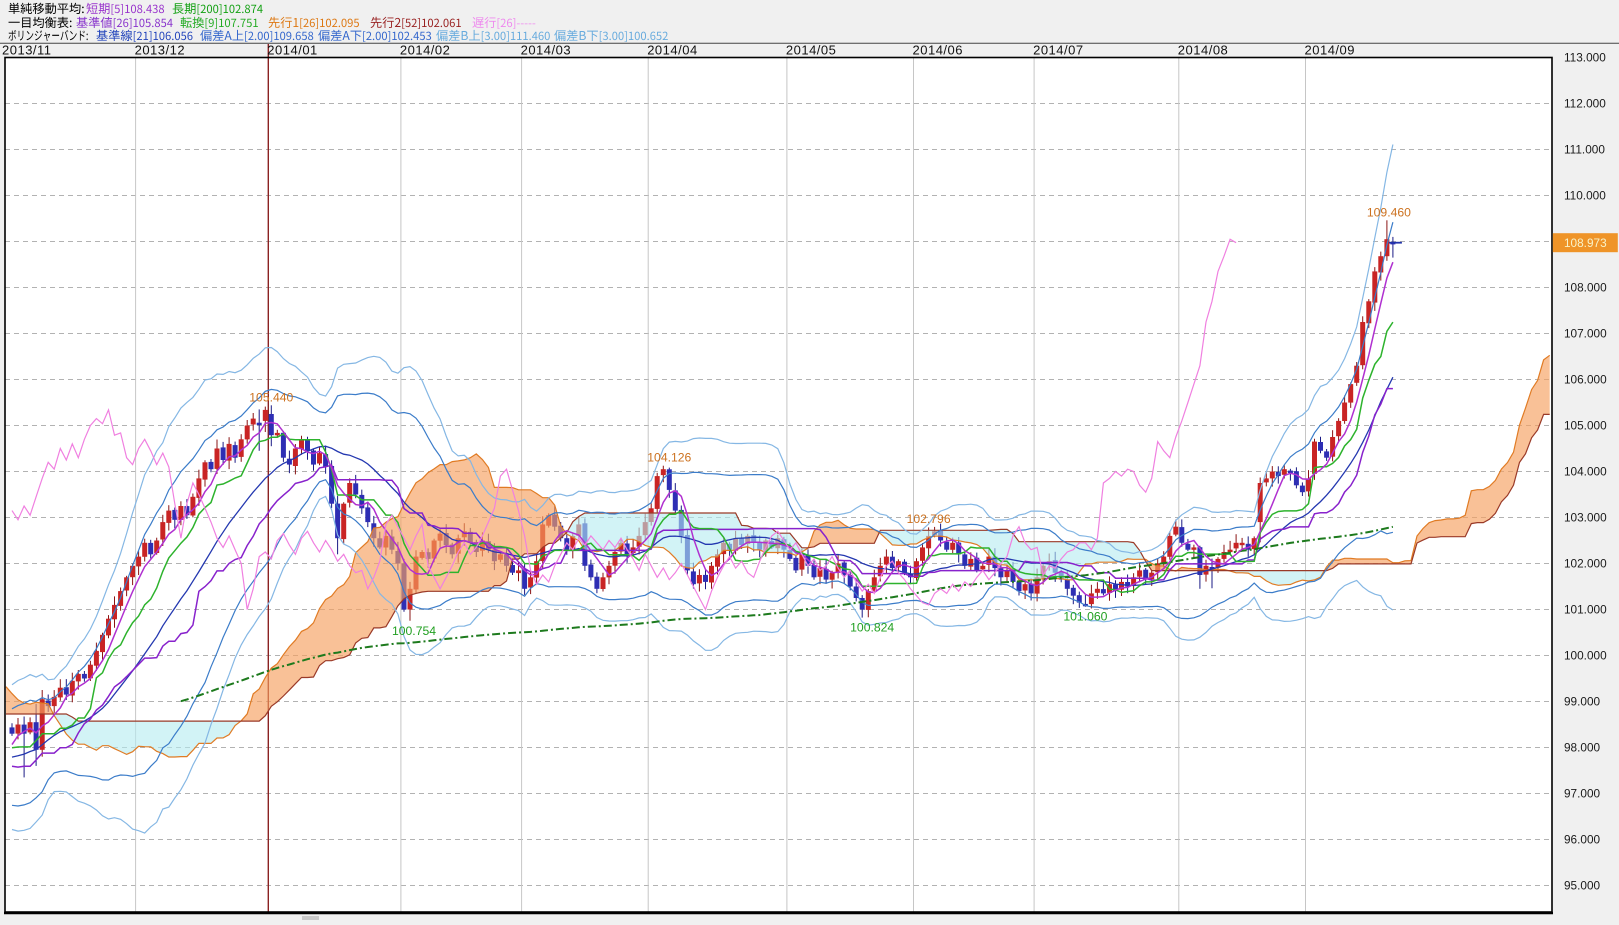  I want to click on svg-text: 103.000, so click(1585, 518).